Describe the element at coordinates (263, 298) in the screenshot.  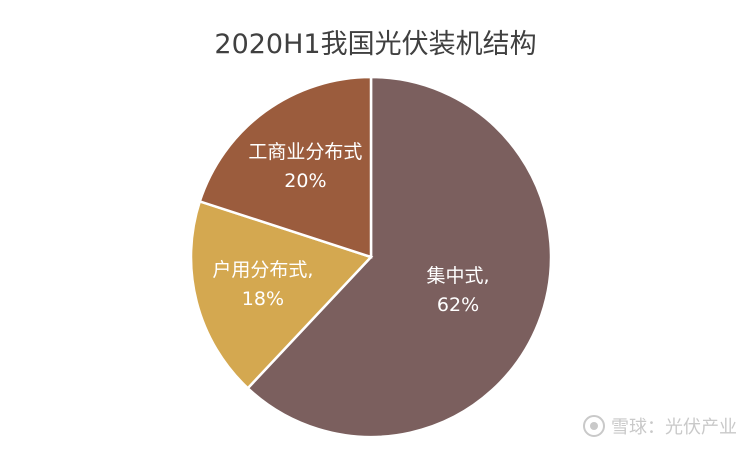
I see `slice-value-label: 18%` at that location.